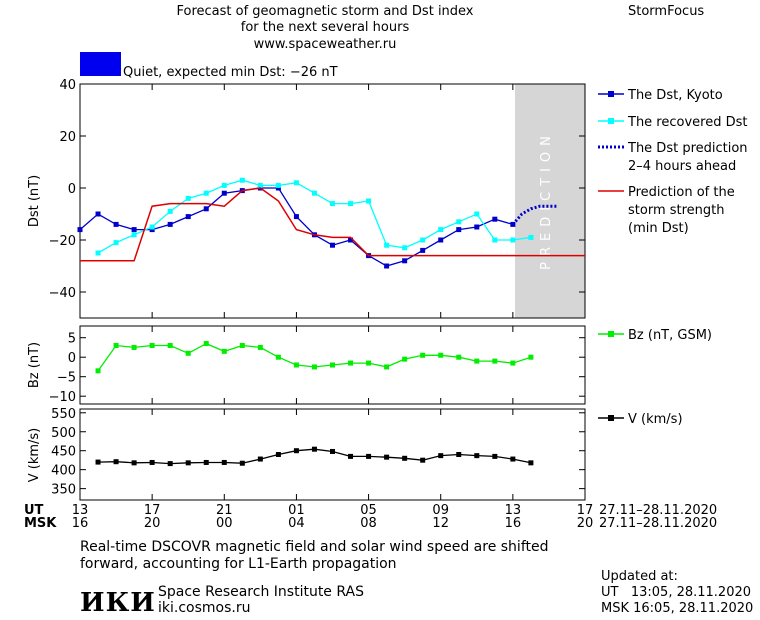 The image size is (760, 620). Describe the element at coordinates (658, 228) in the screenshot. I see `legend-label-0-3: (min Dst)` at that location.